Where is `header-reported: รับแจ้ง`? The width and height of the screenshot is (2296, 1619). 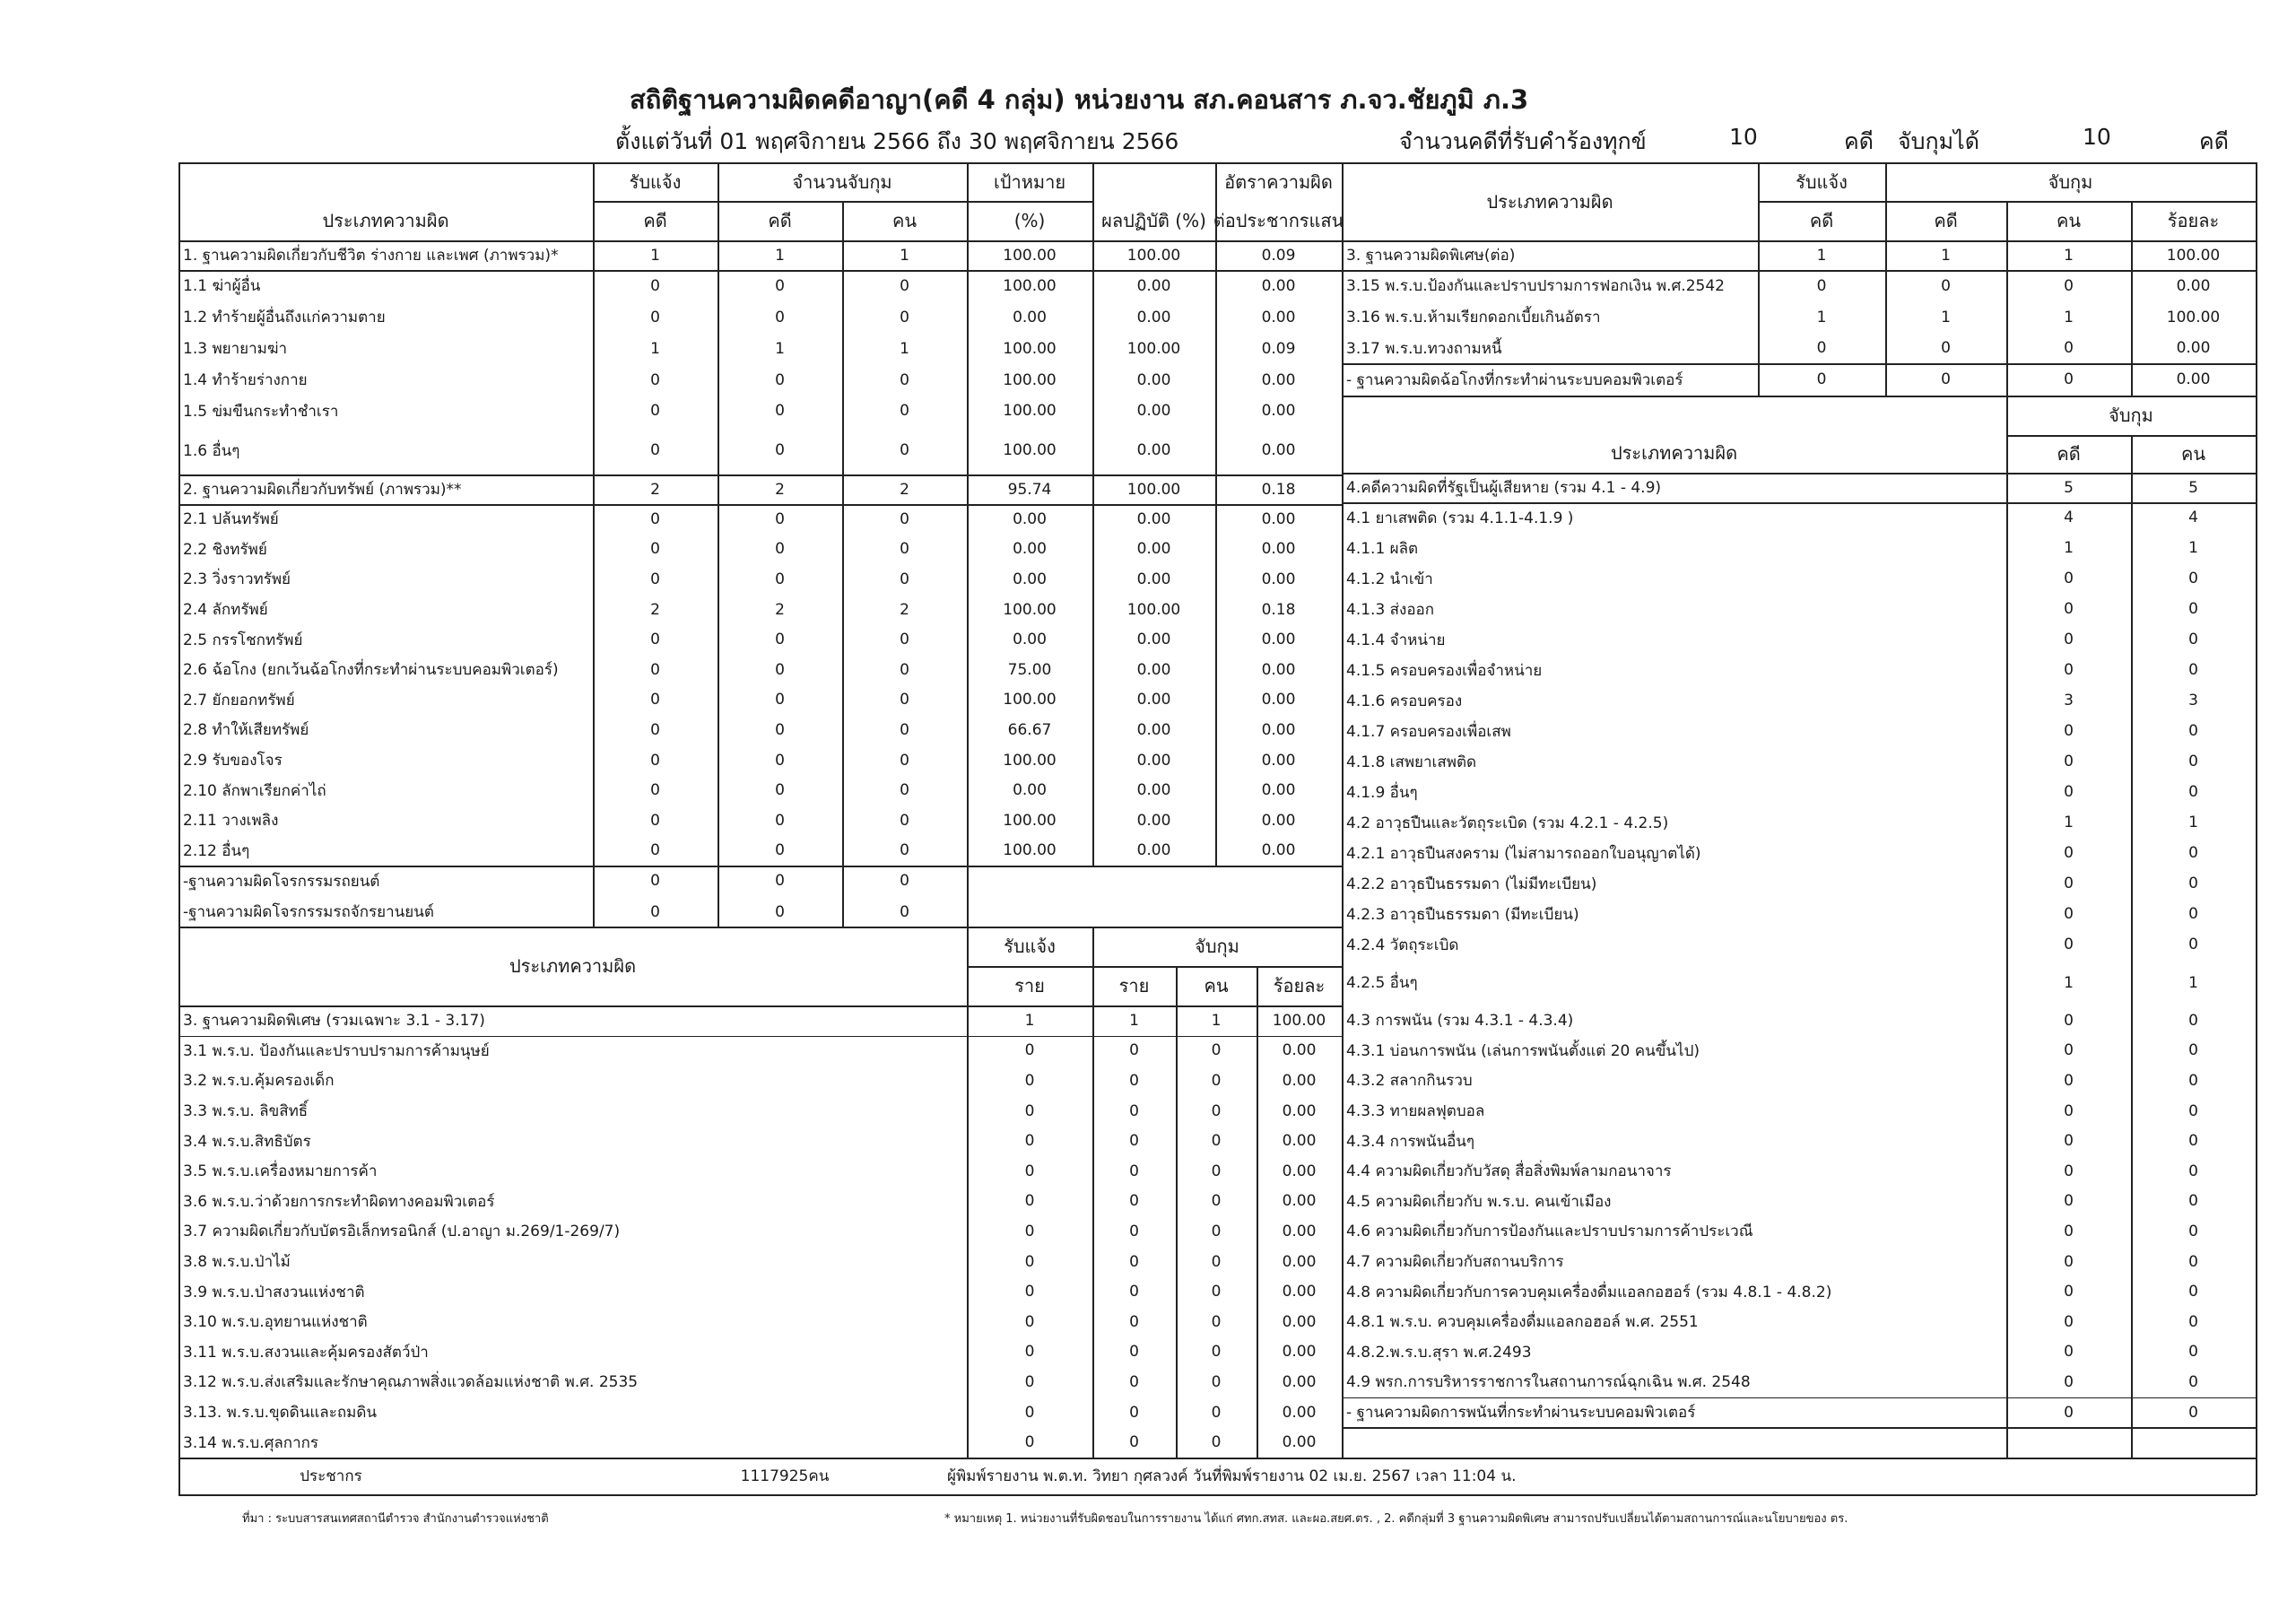 header-reported: รับแจ้ง is located at coordinates (1030, 946).